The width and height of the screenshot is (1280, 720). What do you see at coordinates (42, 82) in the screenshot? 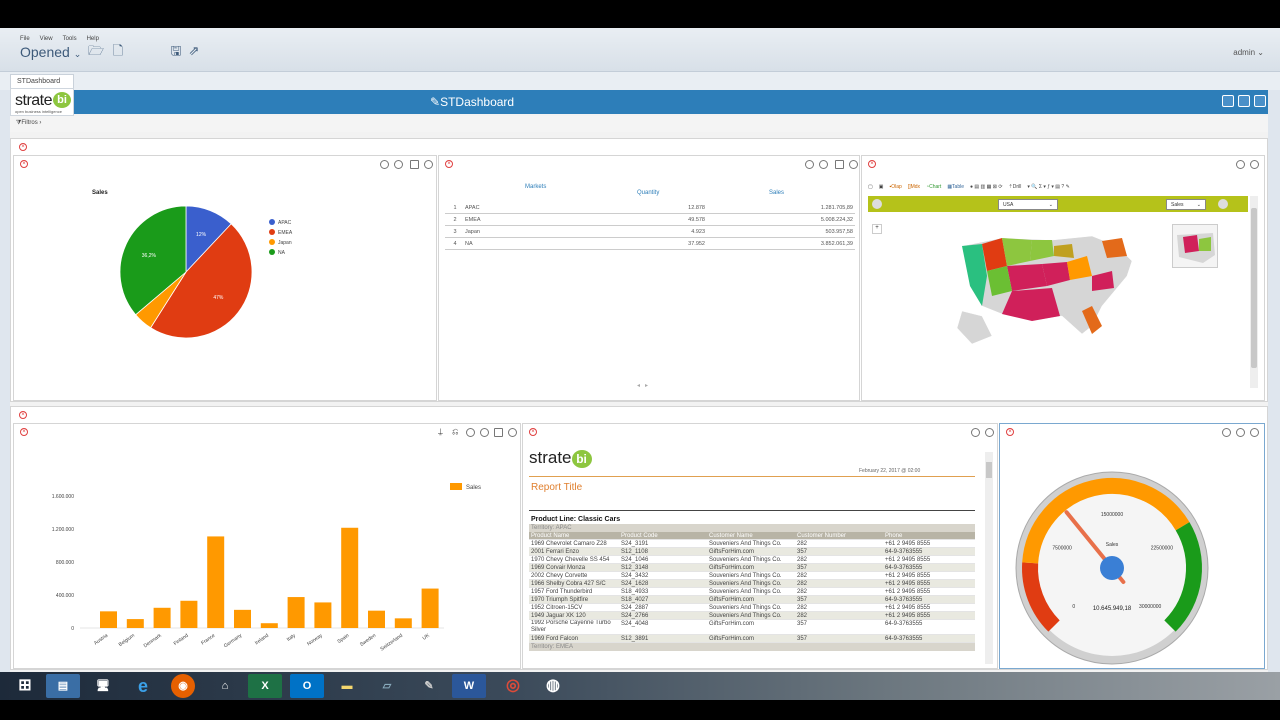
I see `tab-stdashboard: STDashboard` at bounding box center [42, 82].